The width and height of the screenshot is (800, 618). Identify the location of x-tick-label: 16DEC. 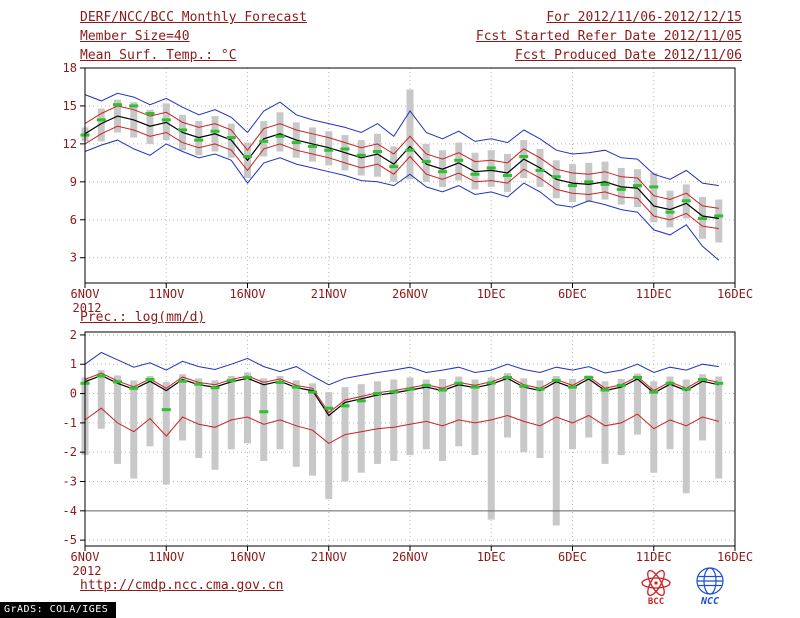
(735, 557).